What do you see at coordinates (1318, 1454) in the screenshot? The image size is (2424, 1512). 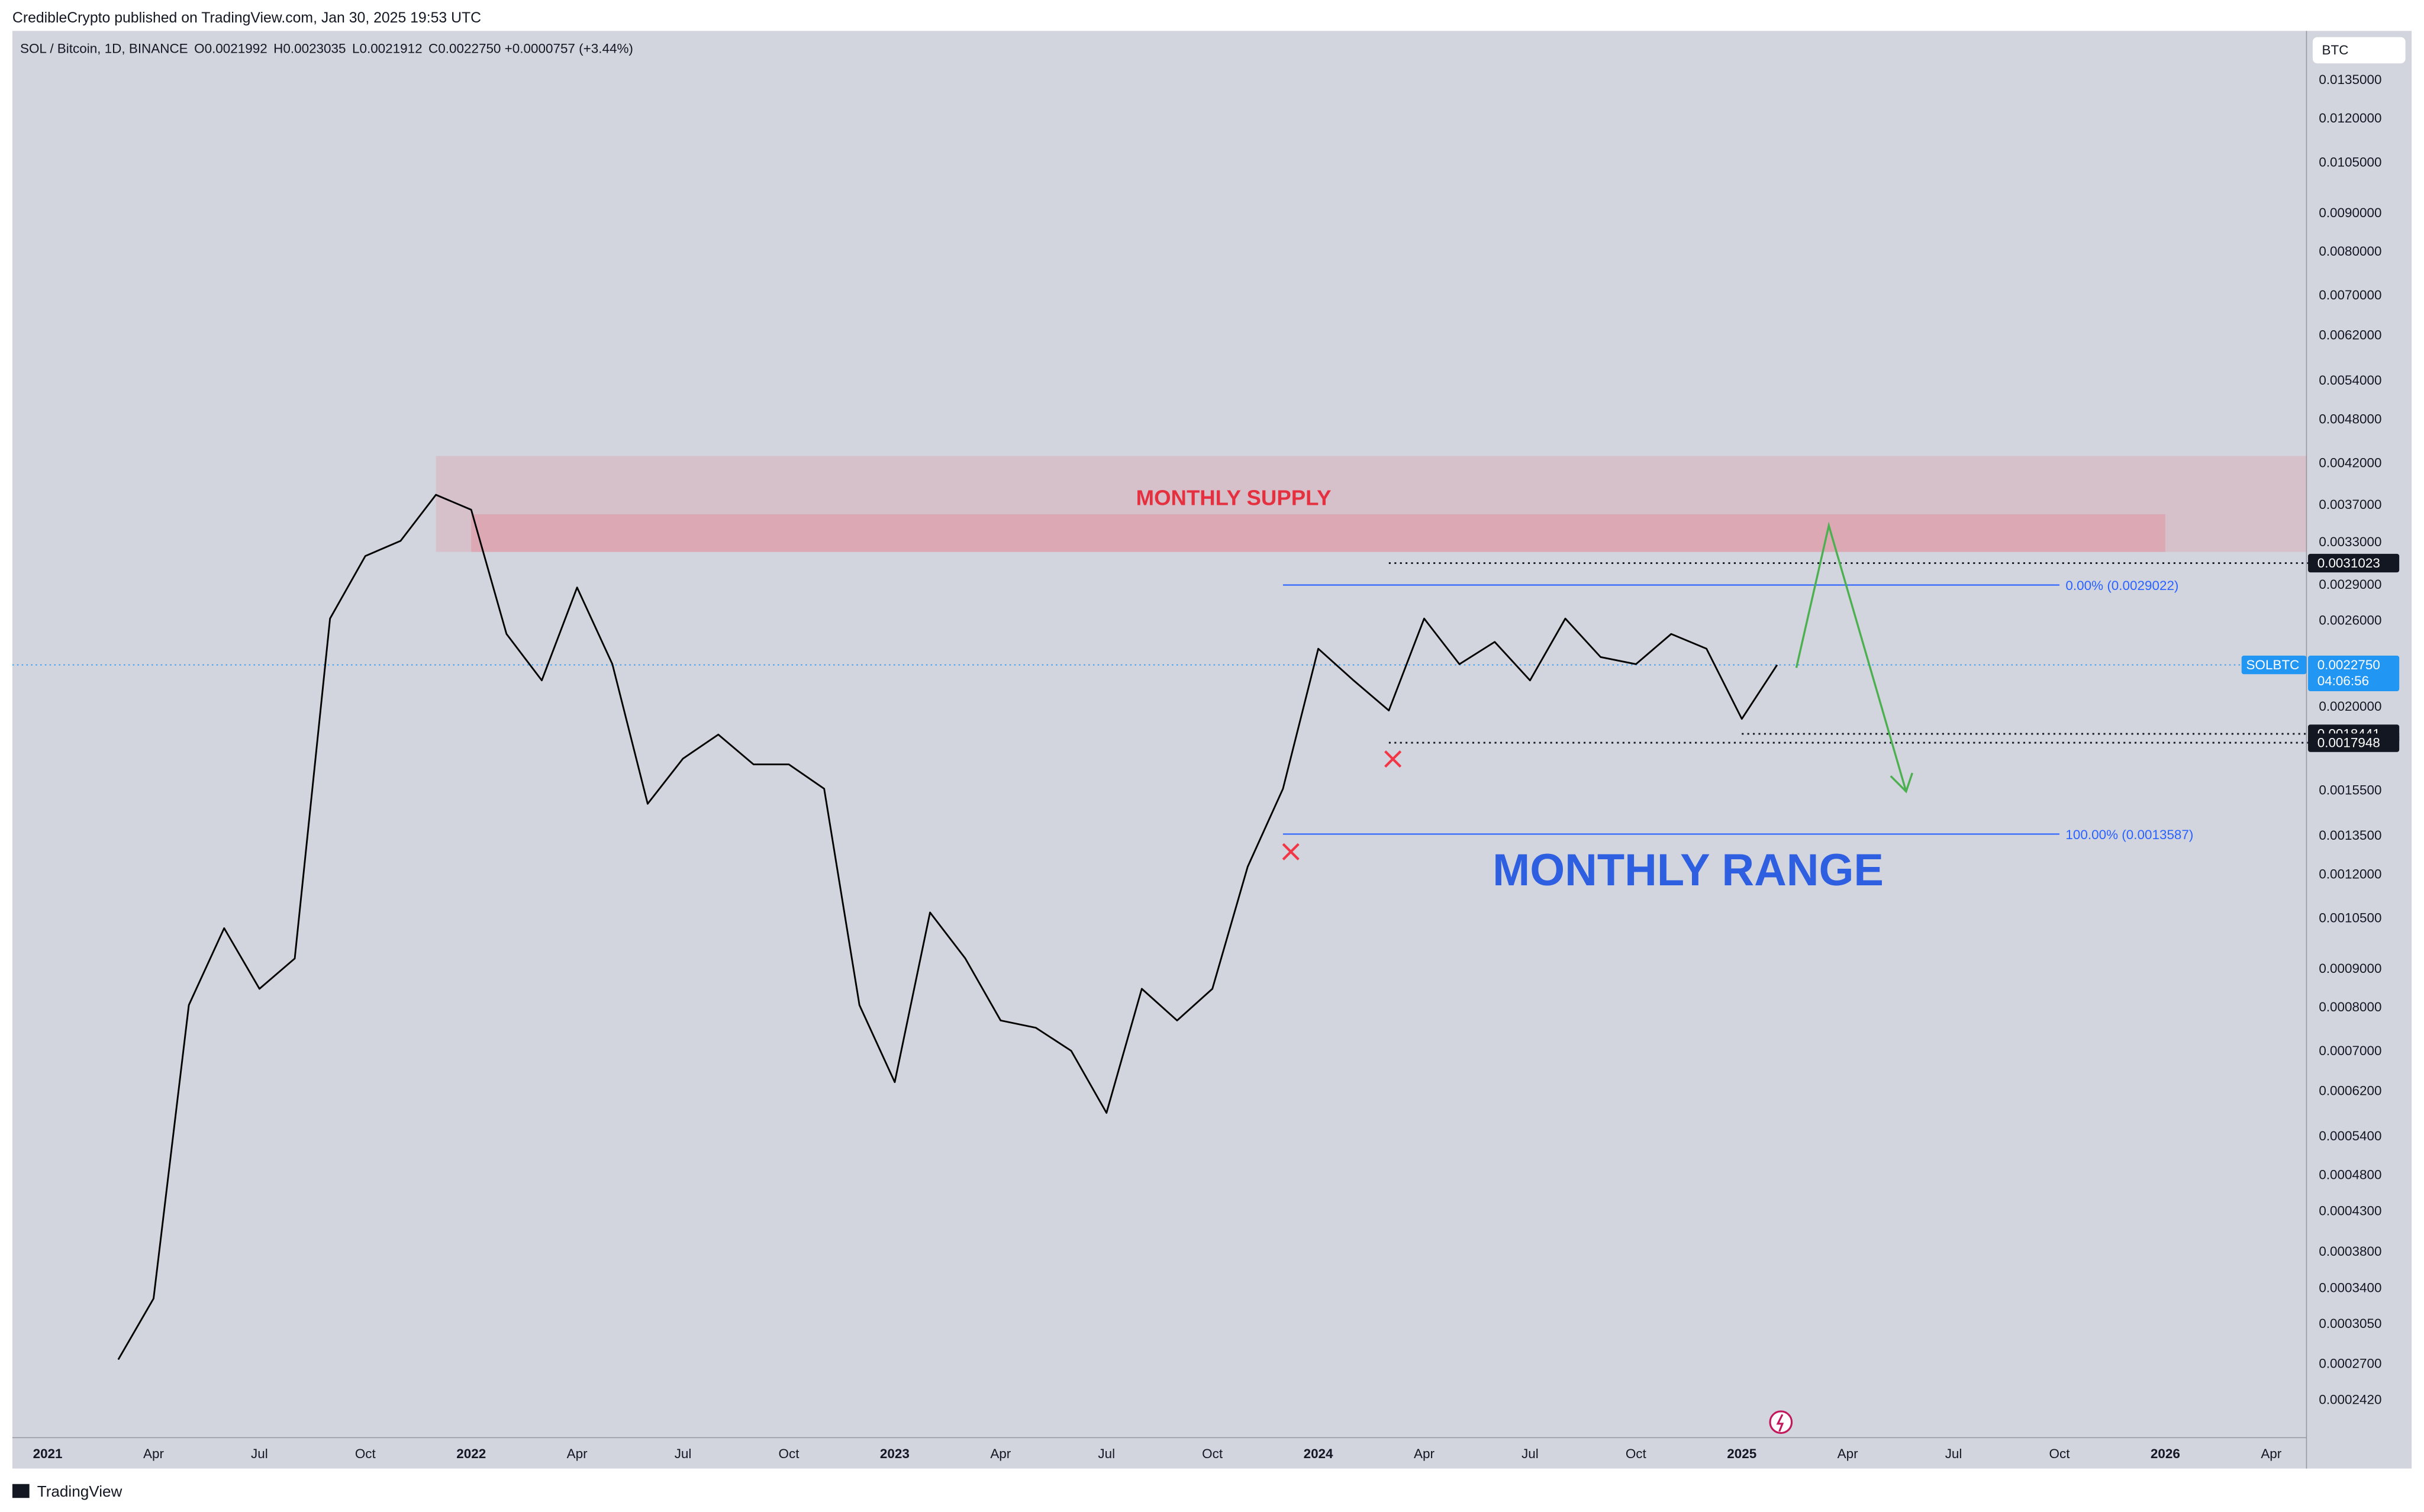 I see `x-tick-label: 2024` at bounding box center [1318, 1454].